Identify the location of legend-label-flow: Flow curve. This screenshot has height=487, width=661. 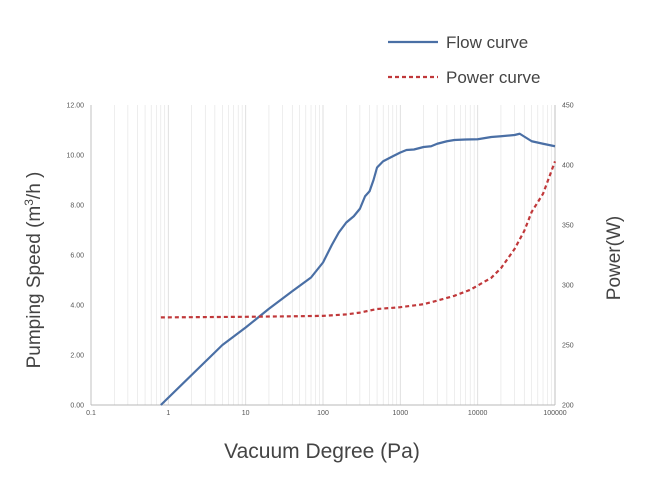
(487, 42).